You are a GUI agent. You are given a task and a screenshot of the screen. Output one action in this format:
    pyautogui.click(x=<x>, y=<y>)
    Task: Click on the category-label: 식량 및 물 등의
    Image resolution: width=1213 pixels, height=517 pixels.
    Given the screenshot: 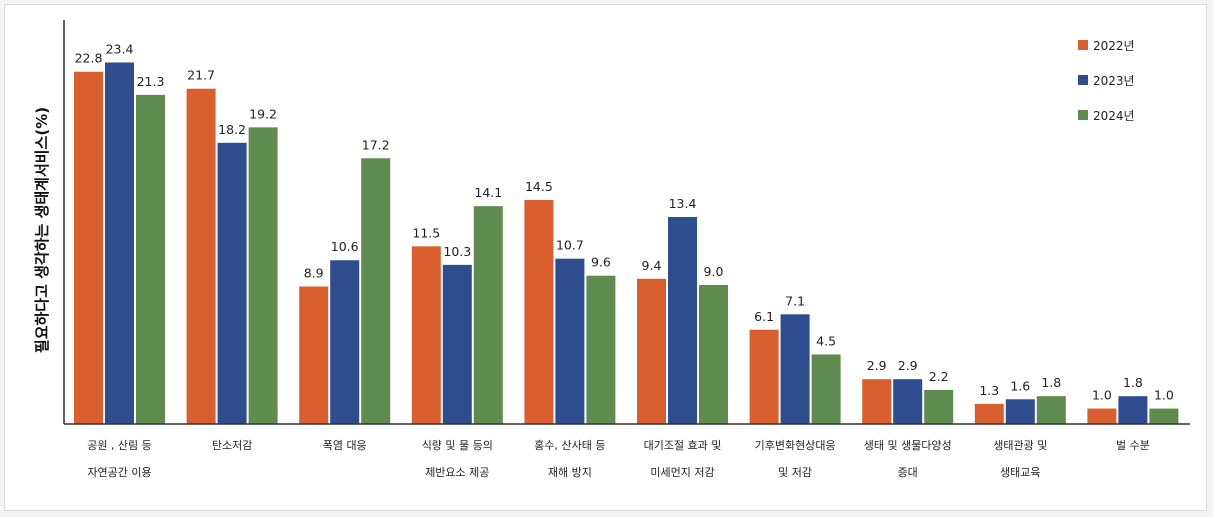 What is the action you would take?
    pyautogui.click(x=457, y=445)
    